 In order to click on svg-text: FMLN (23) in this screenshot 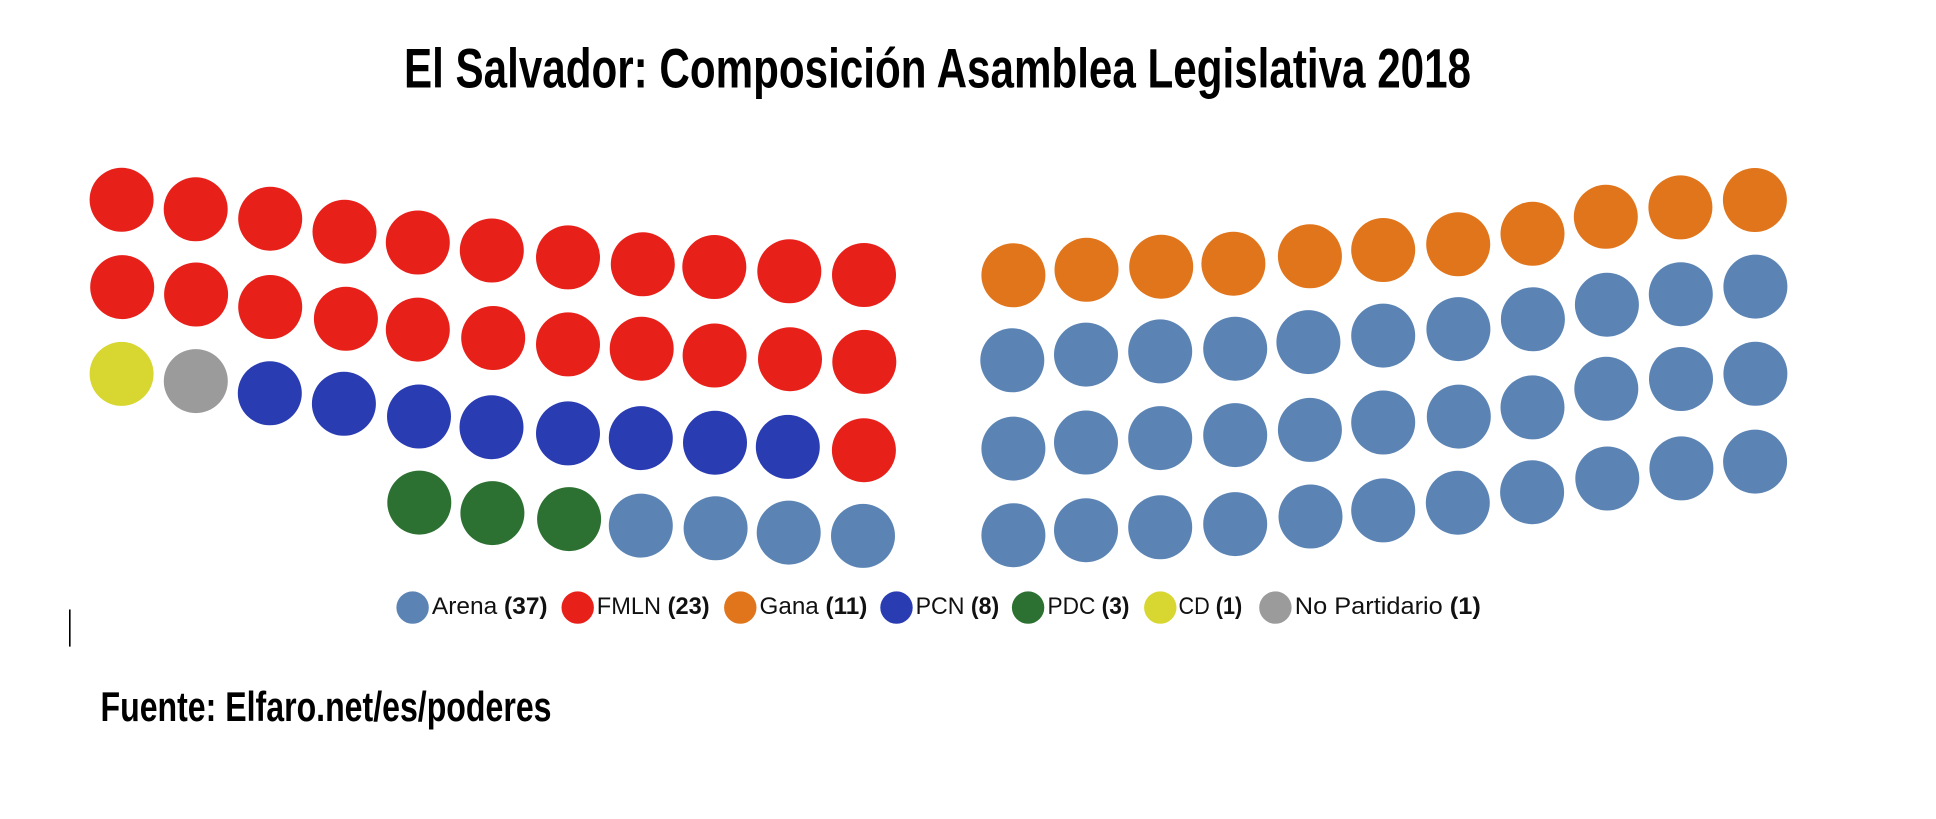, I will do `click(653, 606)`.